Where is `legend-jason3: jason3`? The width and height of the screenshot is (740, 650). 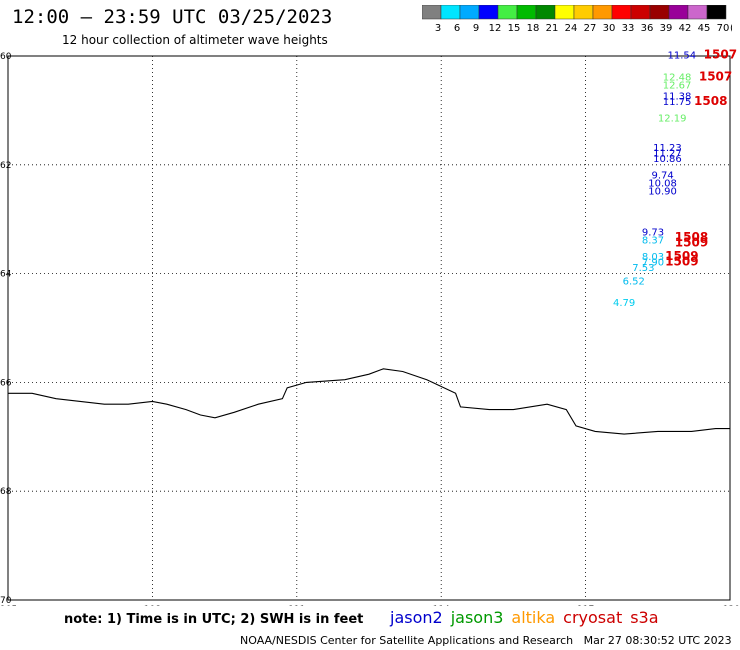 legend-jason3: jason3 is located at coordinates (477, 617).